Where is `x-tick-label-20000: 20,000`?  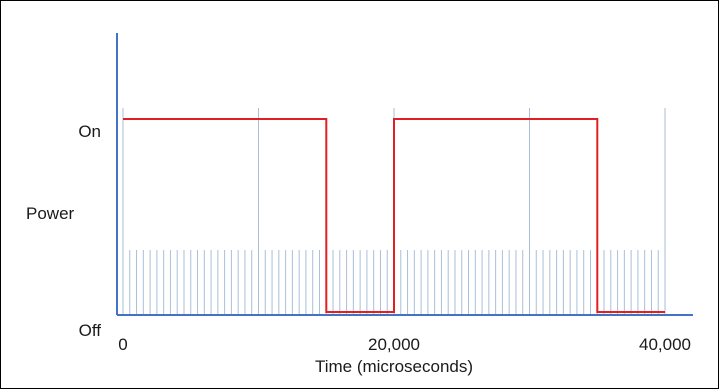
x-tick-label-20000: 20,000 is located at coordinates (394, 344).